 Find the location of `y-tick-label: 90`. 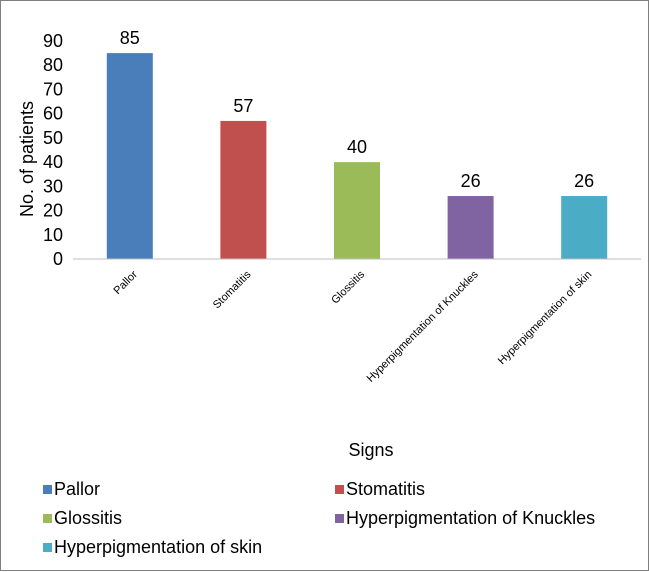

y-tick-label: 90 is located at coordinates (53, 41).